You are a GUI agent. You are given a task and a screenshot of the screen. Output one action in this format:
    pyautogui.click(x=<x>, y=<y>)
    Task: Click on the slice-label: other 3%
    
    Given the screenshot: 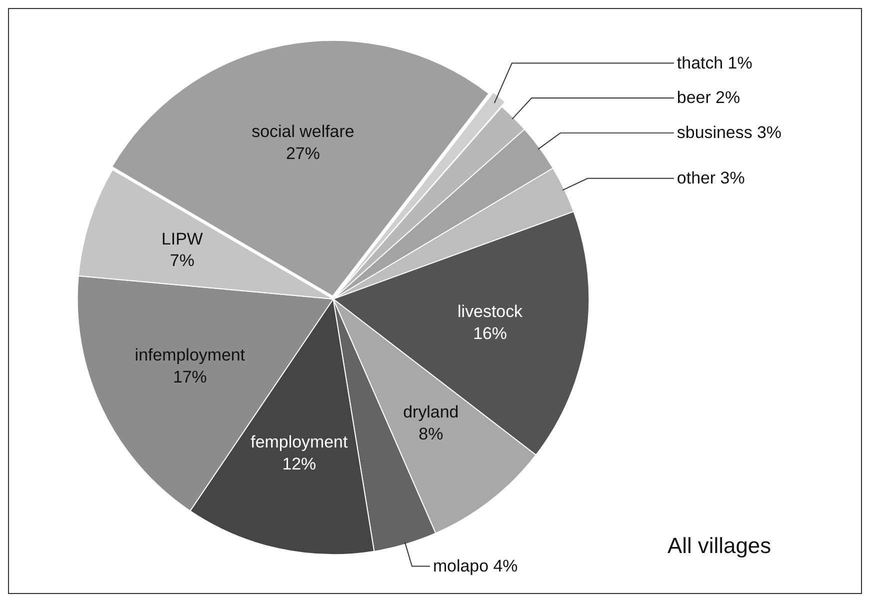 What is the action you would take?
    pyautogui.click(x=710, y=178)
    